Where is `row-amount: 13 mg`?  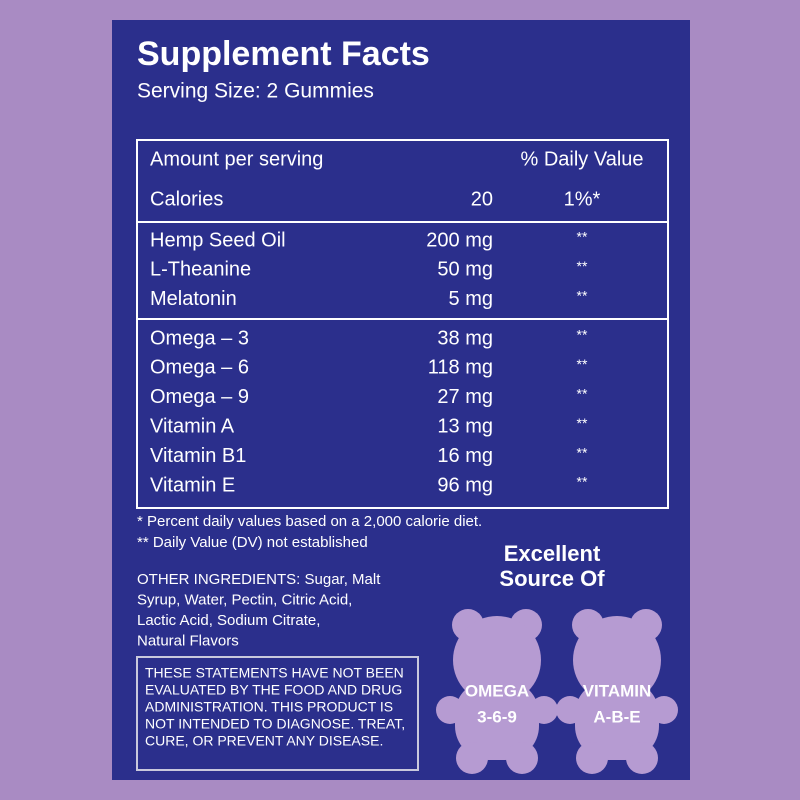
row-amount: 13 mg is located at coordinates (465, 426).